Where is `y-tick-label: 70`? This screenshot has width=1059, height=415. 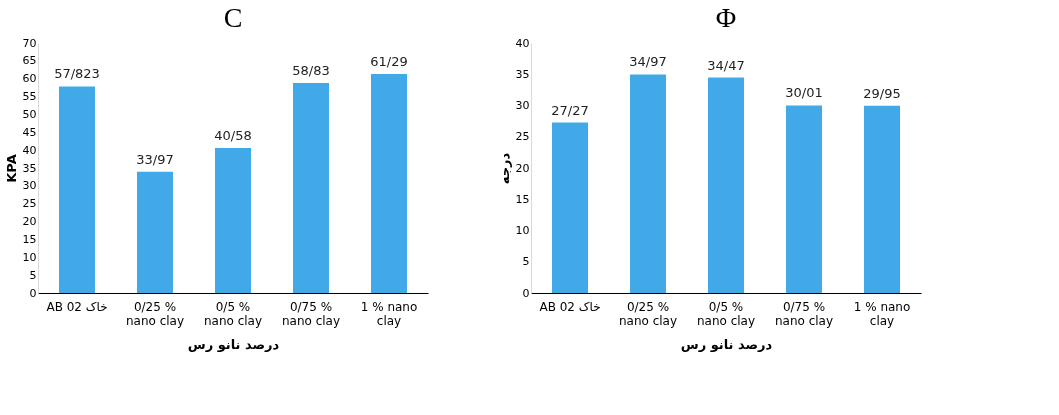
y-tick-label: 70 is located at coordinates (29, 43).